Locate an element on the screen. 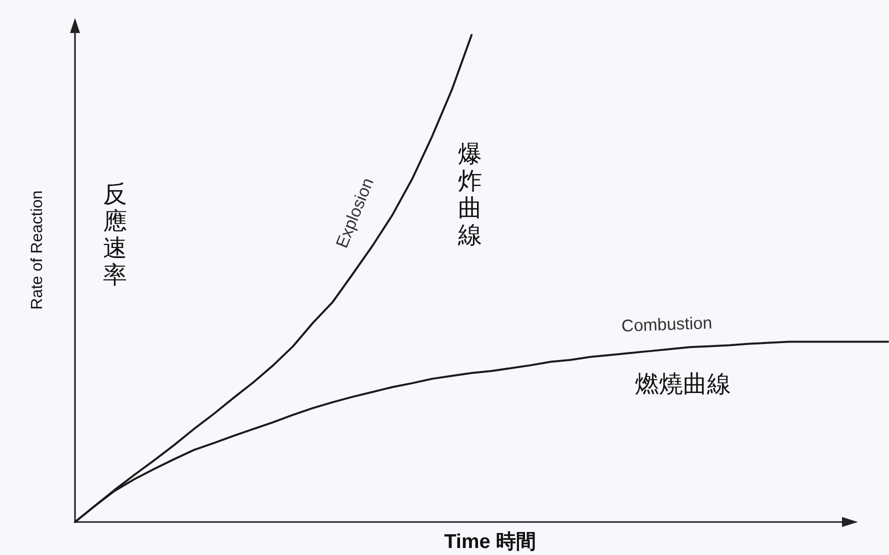 This screenshot has height=555, width=889. series-label: Combustion is located at coordinates (666, 324).